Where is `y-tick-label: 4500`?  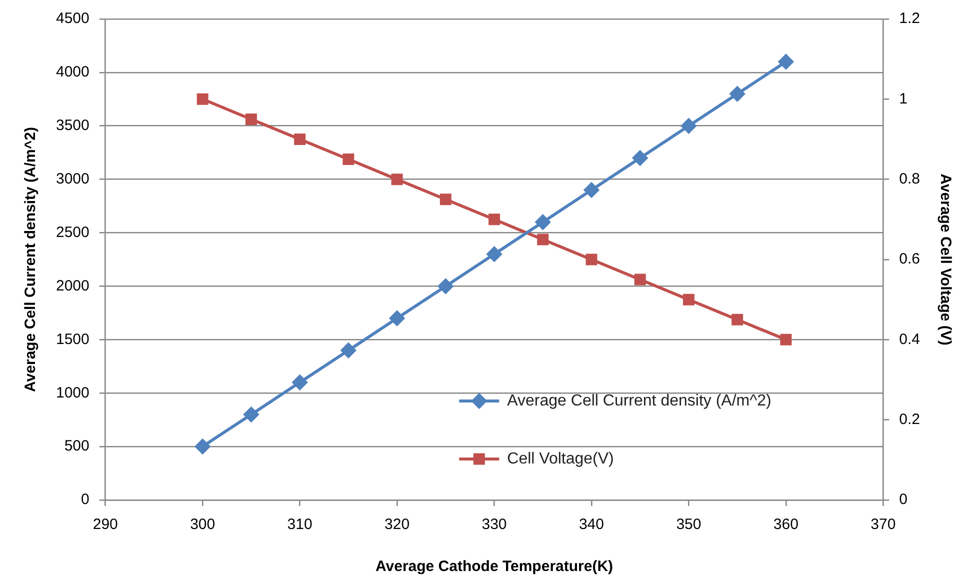
y-tick-label: 4500 is located at coordinates (73, 19).